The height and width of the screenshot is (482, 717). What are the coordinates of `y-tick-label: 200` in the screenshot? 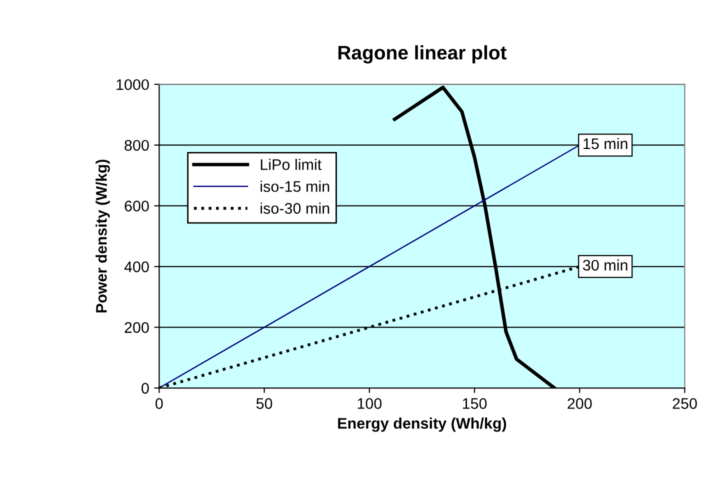 It's located at (136, 327).